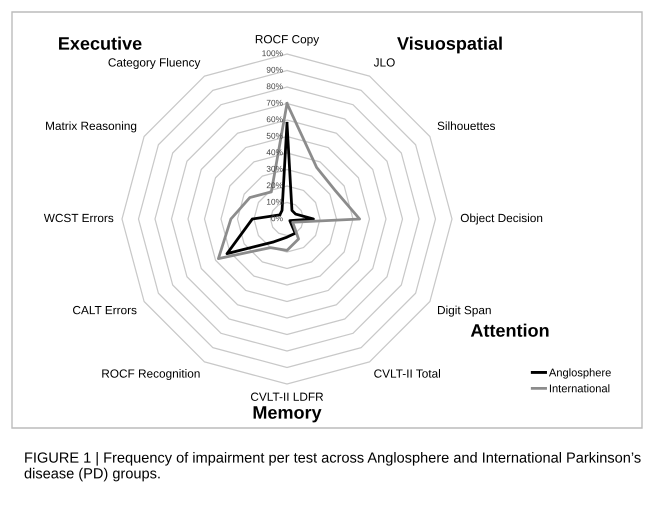  I want to click on spoke-label: WCST Errors, so click(79, 218).